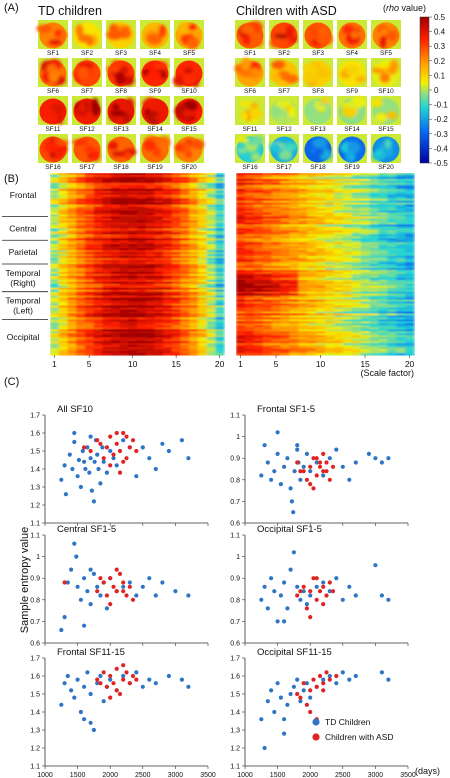 The image size is (450, 778). Describe the element at coordinates (325, 271) in the screenshot. I see `heatmap-asd: 1 5 10 15 20` at that location.